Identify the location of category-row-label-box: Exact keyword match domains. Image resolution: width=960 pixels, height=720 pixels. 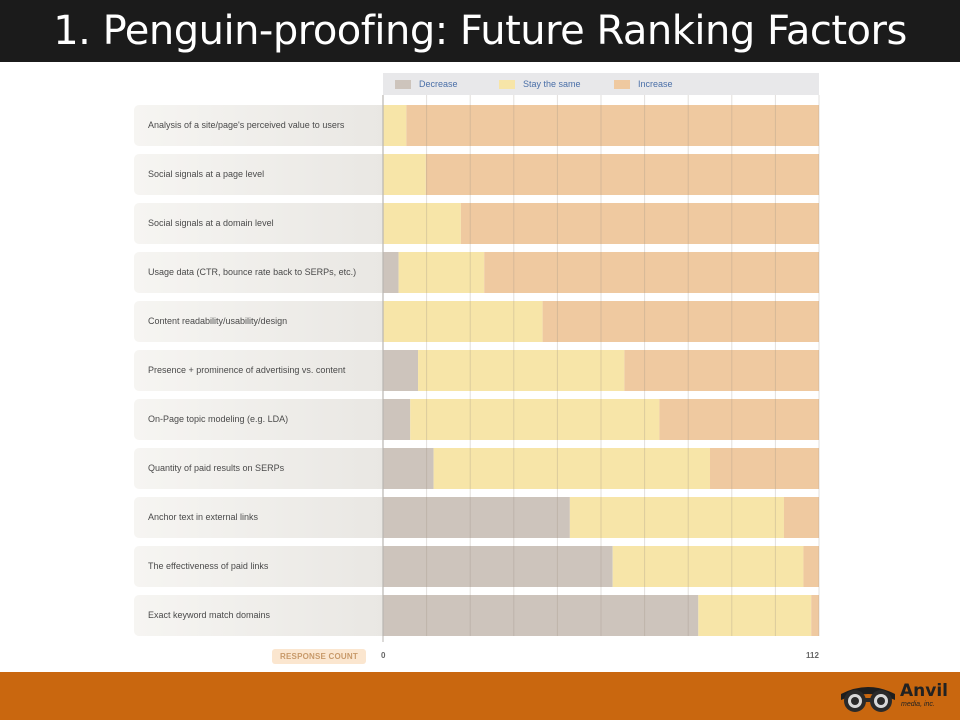
(258, 615).